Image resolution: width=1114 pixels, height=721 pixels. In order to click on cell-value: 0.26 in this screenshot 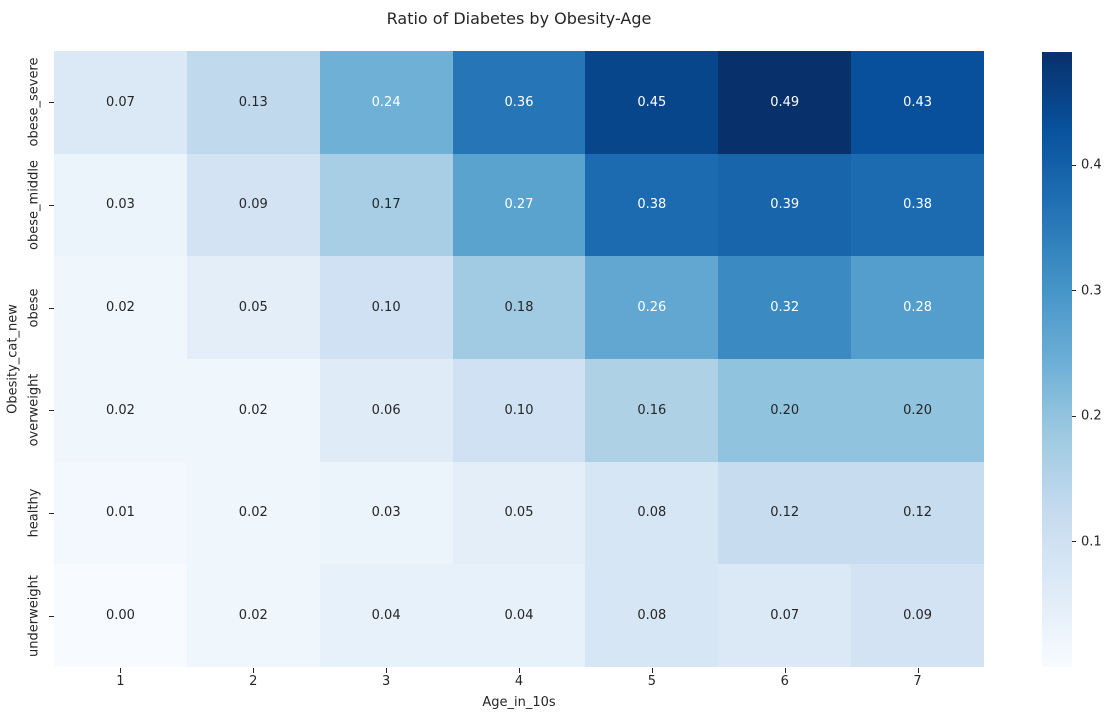, I will do `click(652, 308)`.